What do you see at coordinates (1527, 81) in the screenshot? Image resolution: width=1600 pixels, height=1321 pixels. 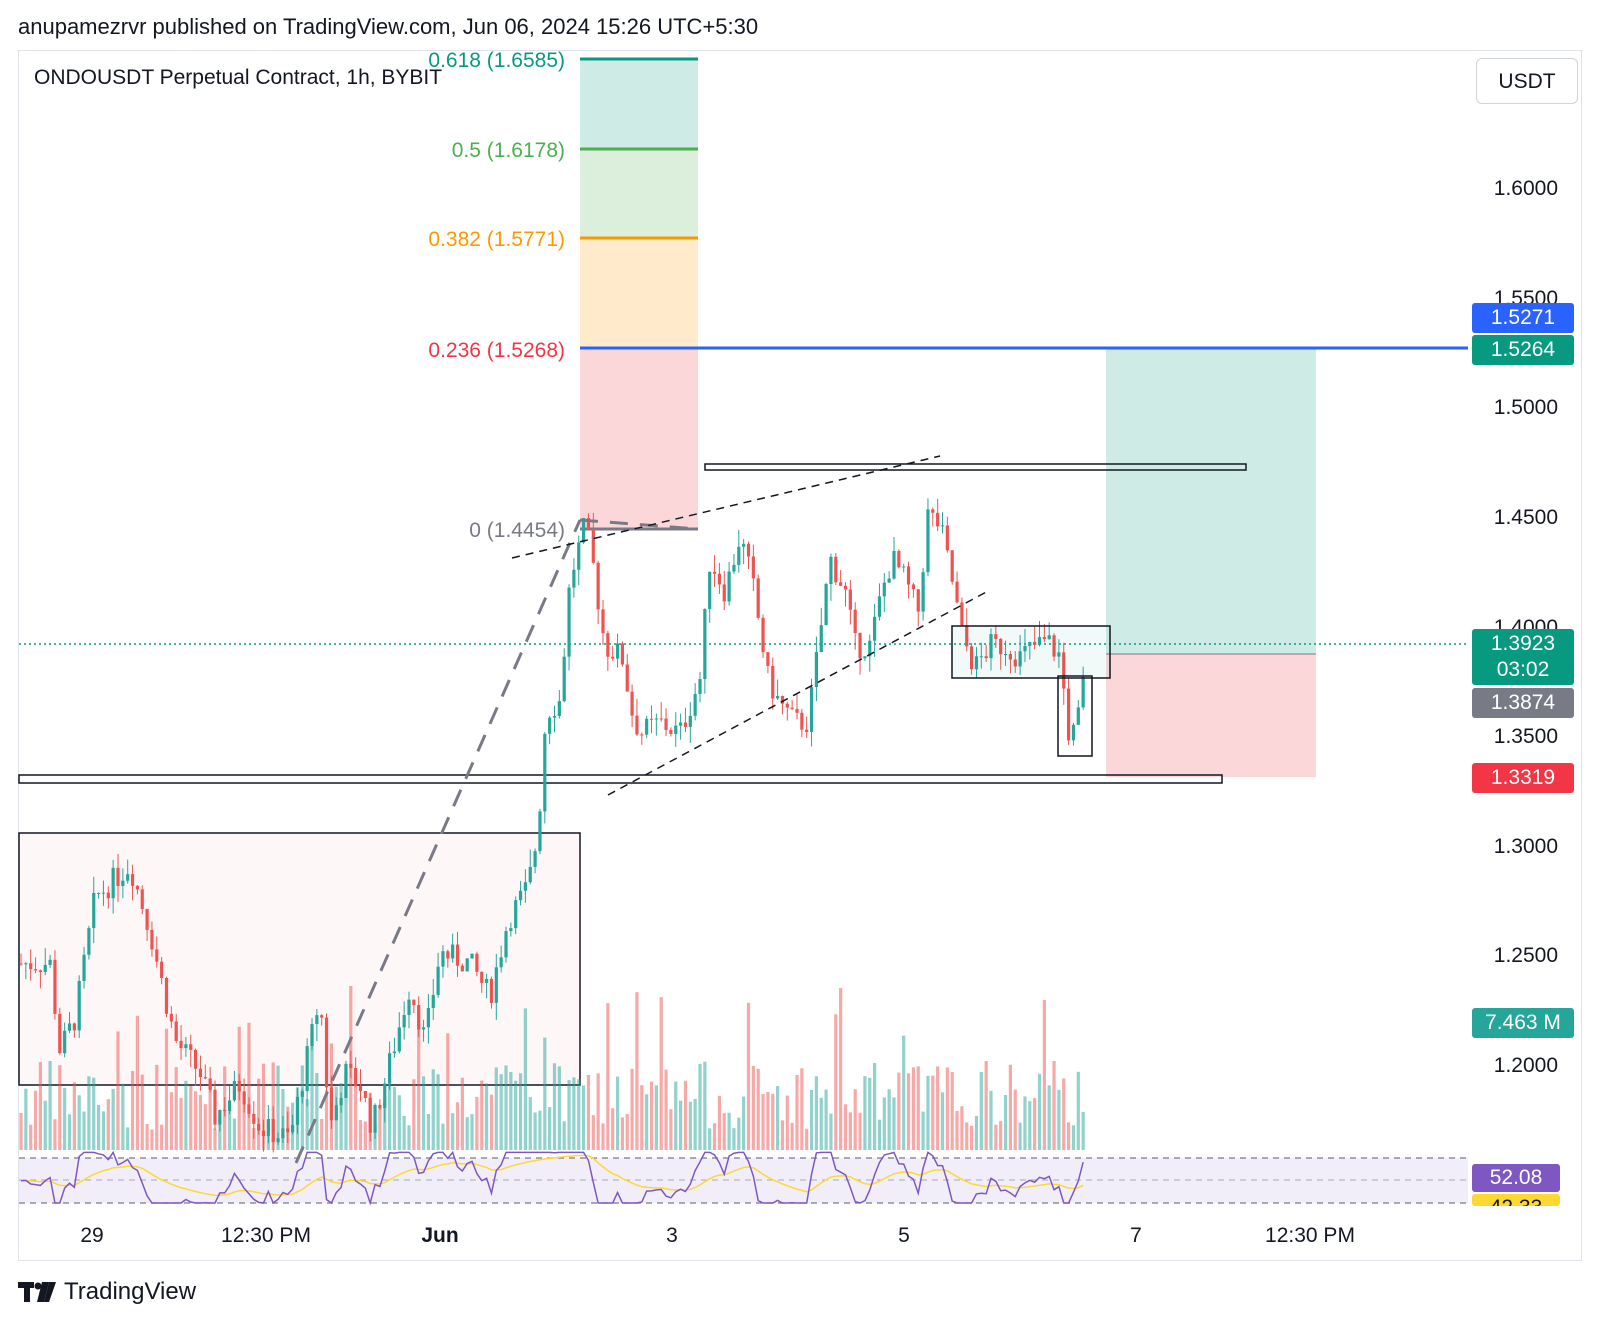 I see `currency-button: USDT` at bounding box center [1527, 81].